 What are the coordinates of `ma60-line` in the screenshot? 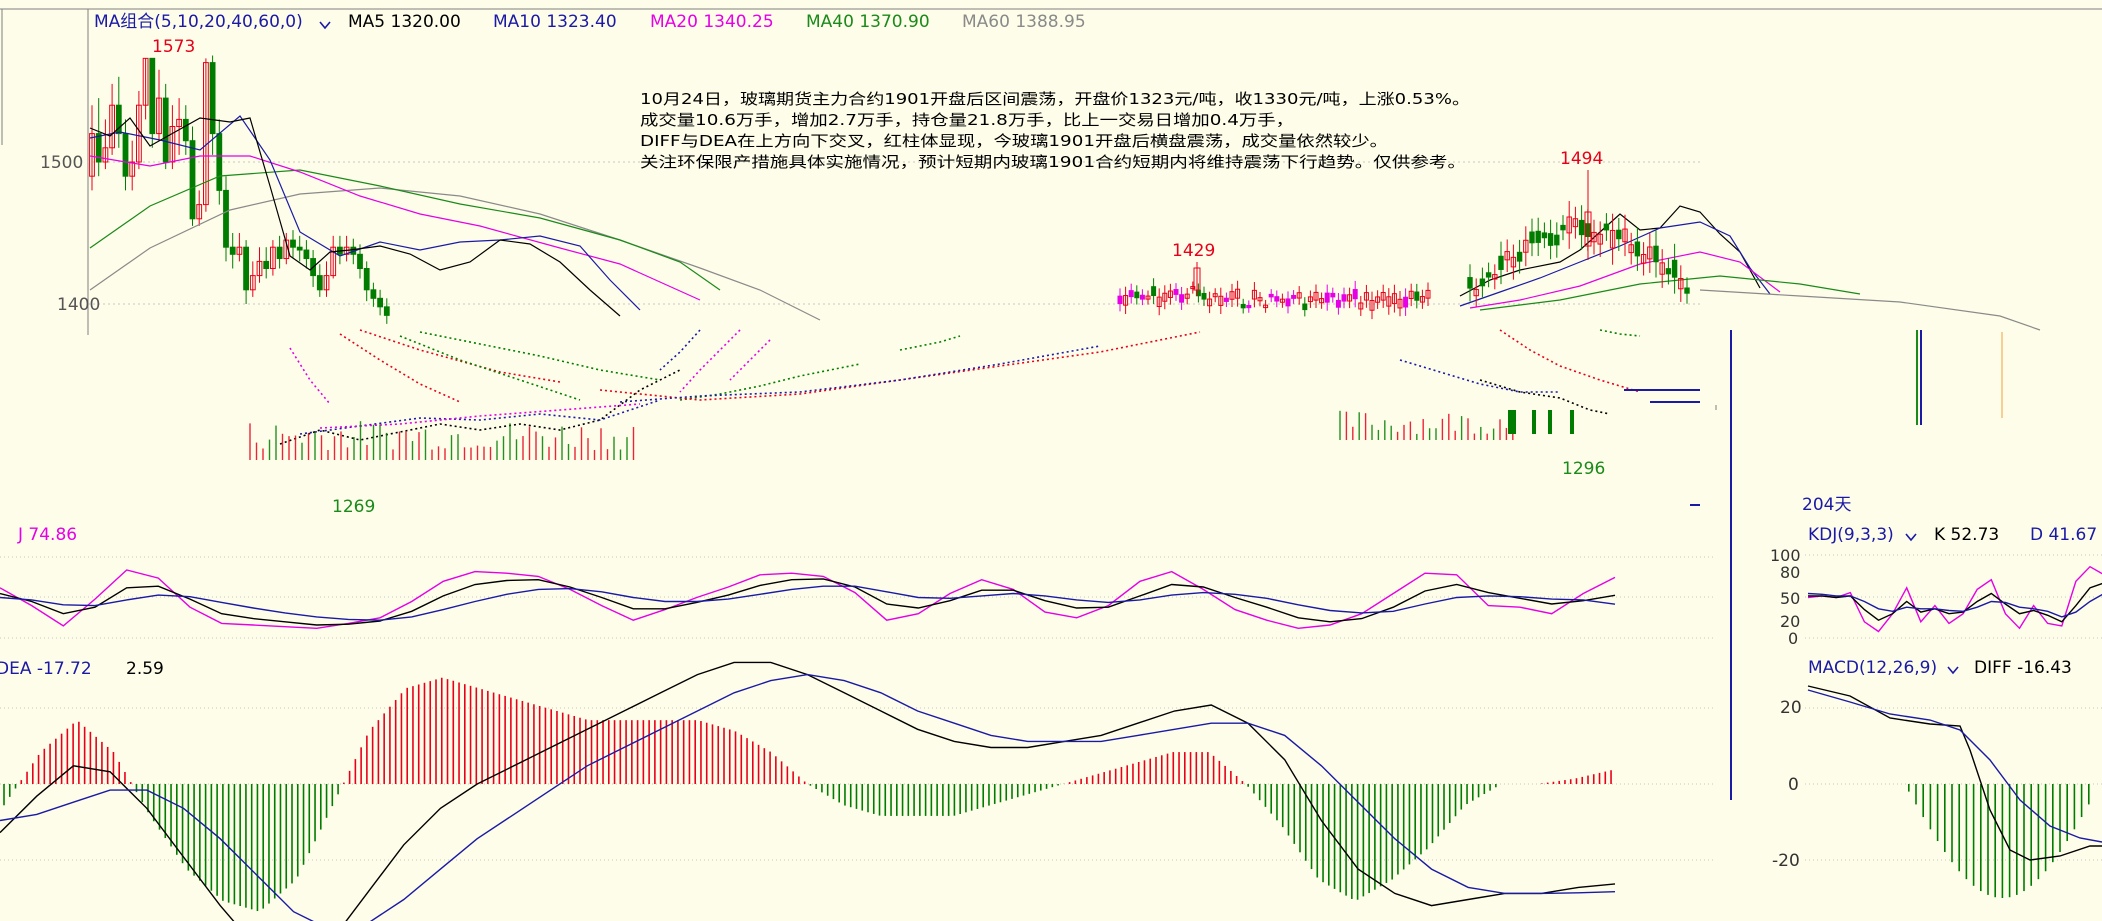 It's located at (455, 254).